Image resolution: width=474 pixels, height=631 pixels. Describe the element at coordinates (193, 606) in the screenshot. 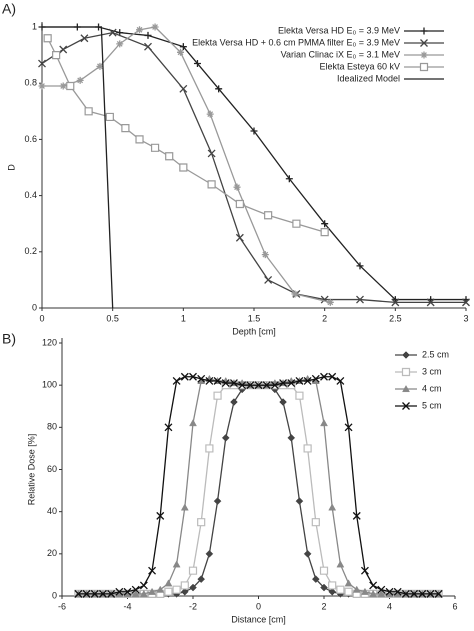

I see `x-tick-label: -2` at that location.